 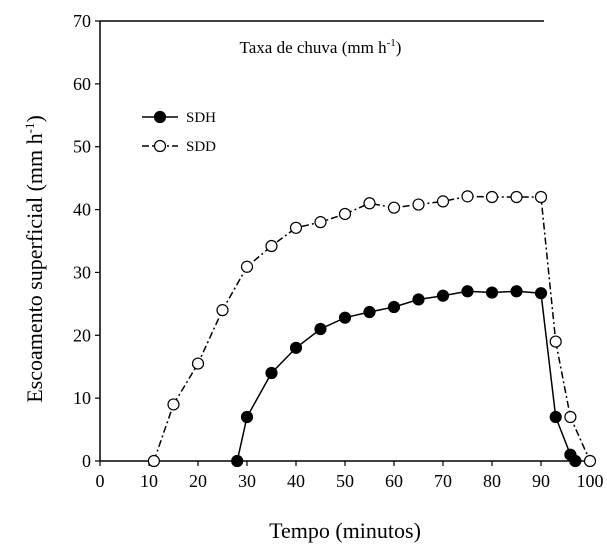 What do you see at coordinates (86, 461) in the screenshot?
I see `y-tick-label: 0` at bounding box center [86, 461].